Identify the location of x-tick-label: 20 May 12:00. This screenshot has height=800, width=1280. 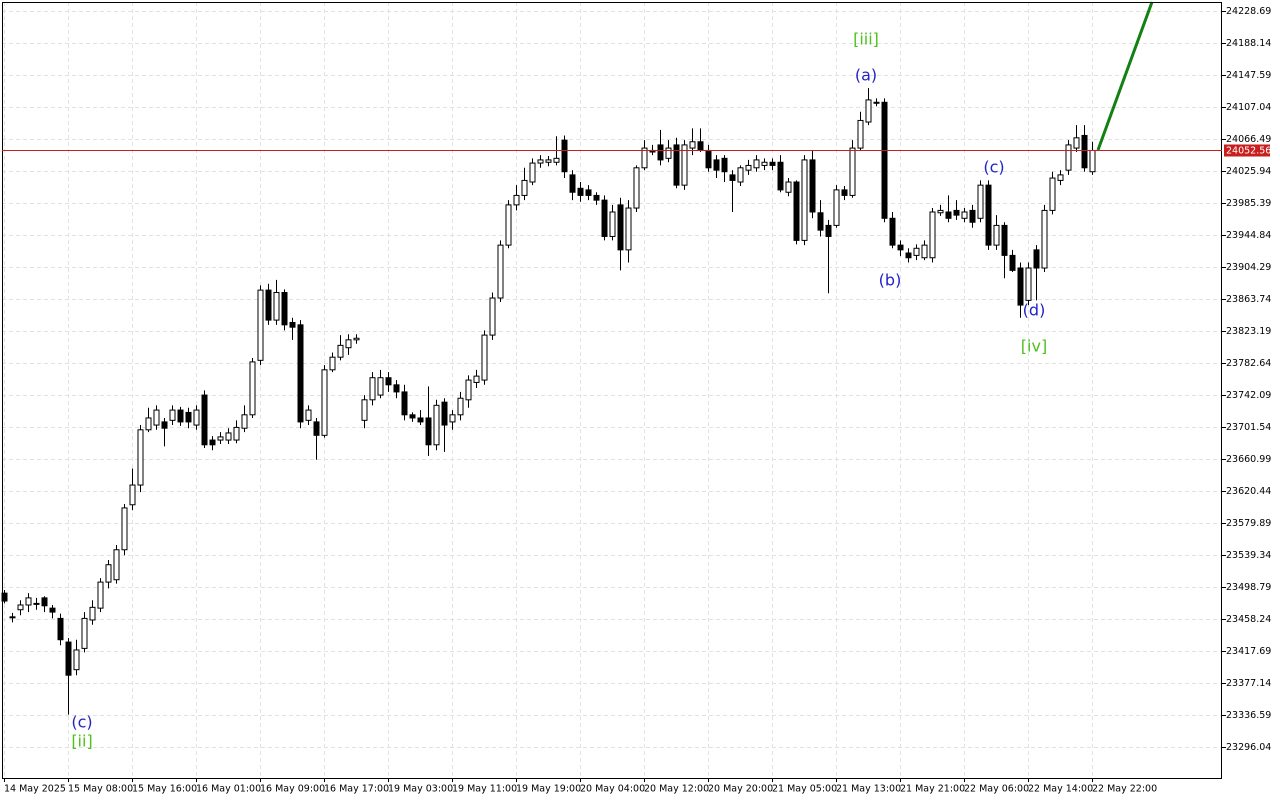
(676, 789).